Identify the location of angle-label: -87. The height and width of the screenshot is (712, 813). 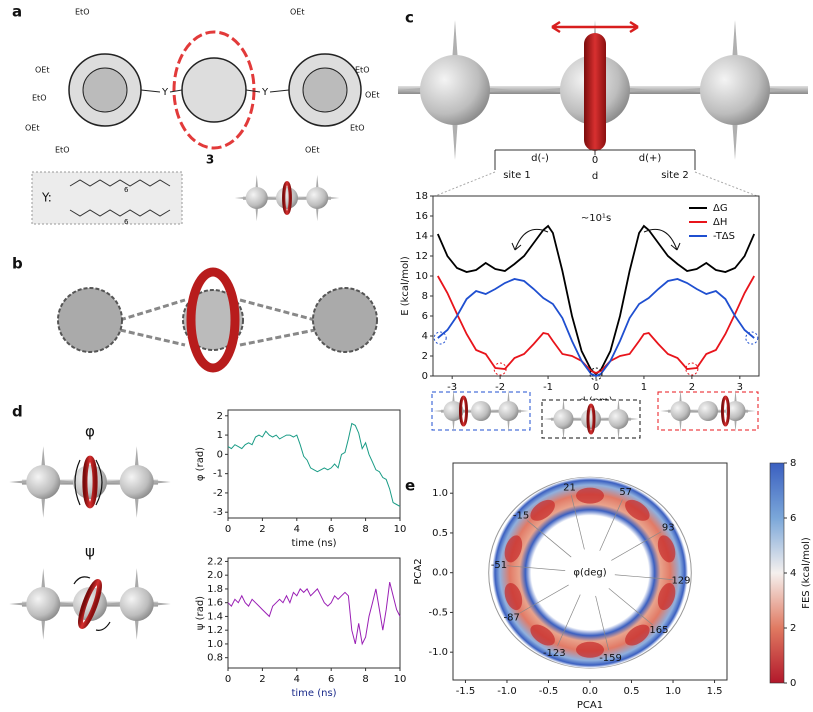
(512, 618).